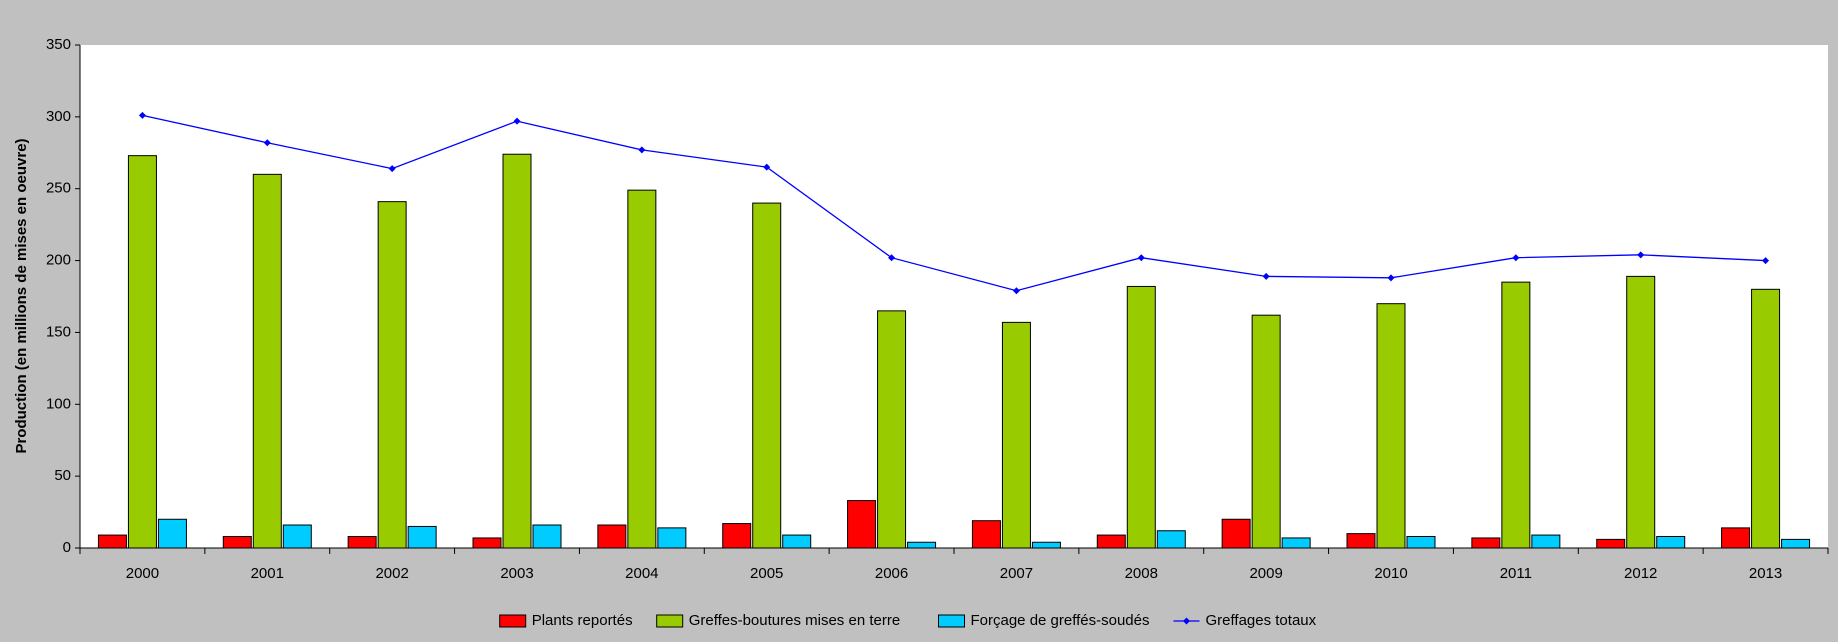 This screenshot has height=642, width=1838. I want to click on x-tick-label: 2008, so click(1141, 573).